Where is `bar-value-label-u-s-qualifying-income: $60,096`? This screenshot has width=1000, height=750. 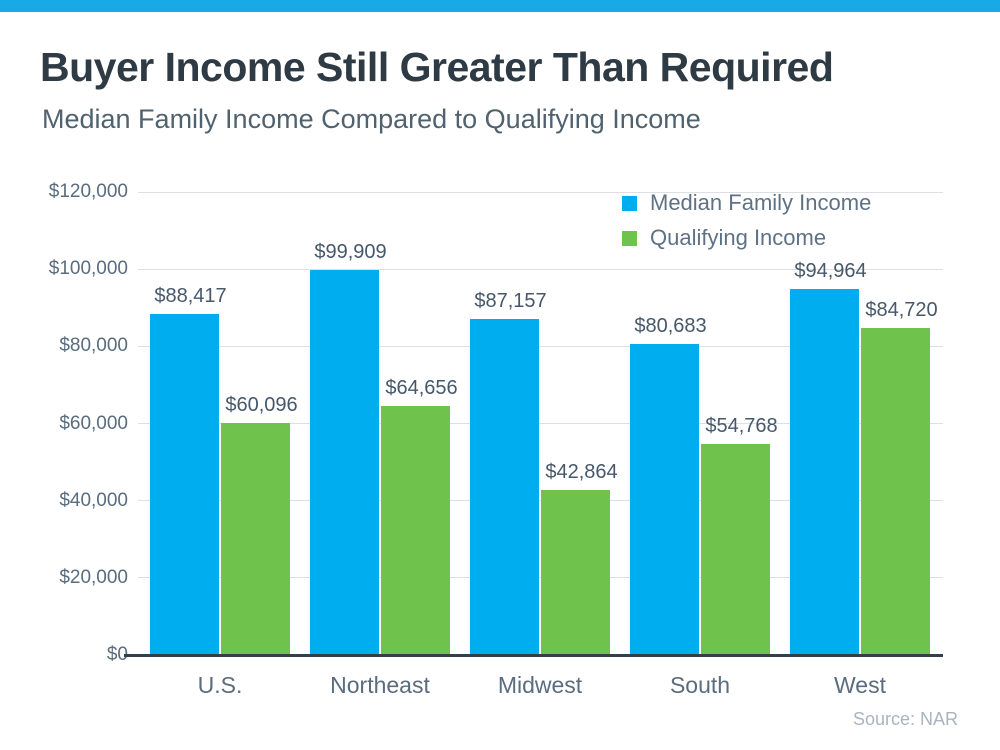
bar-value-label-u-s-qualifying-income: $60,096 is located at coordinates (261, 405).